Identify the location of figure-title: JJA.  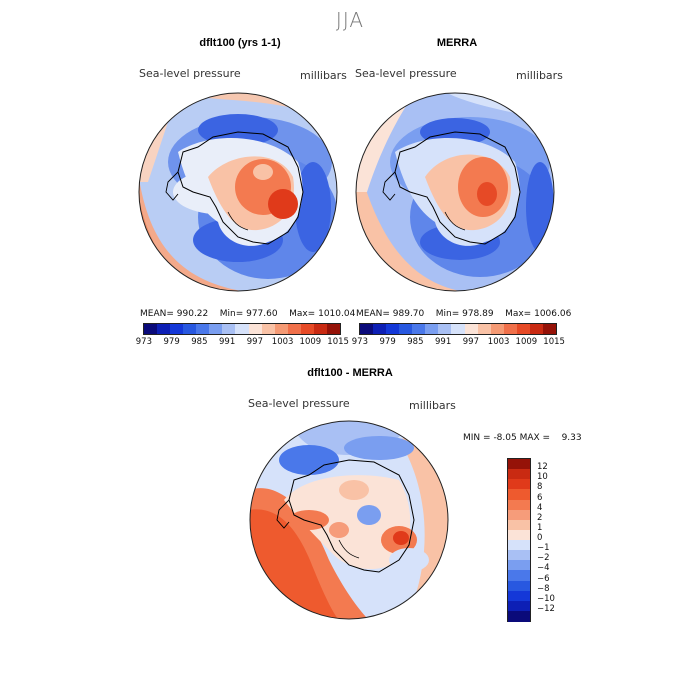
(350, 20).